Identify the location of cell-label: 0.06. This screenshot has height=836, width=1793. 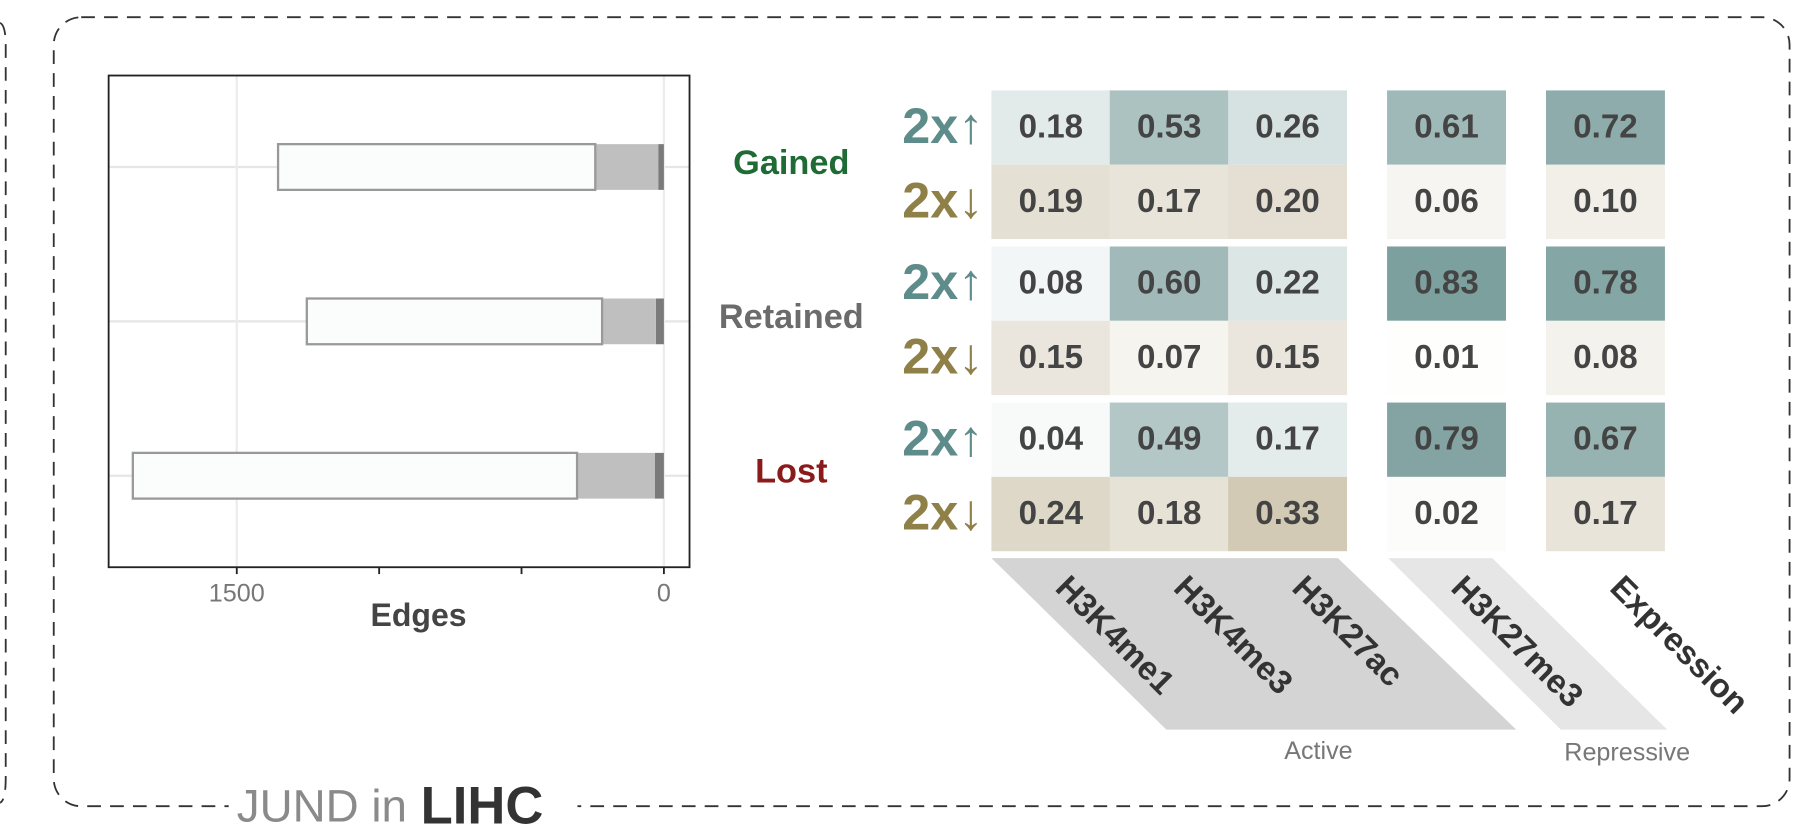
(1446, 201).